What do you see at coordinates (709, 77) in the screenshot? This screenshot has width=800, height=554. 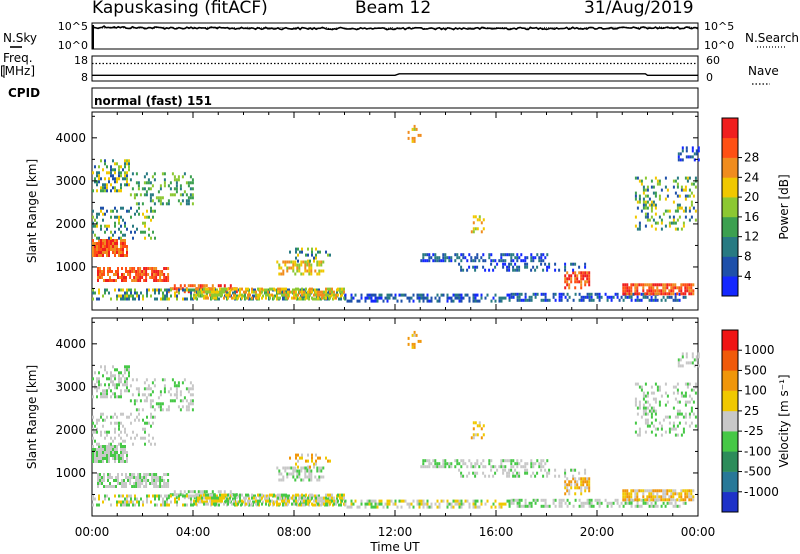 I see `freq-ytick-right: 0` at bounding box center [709, 77].